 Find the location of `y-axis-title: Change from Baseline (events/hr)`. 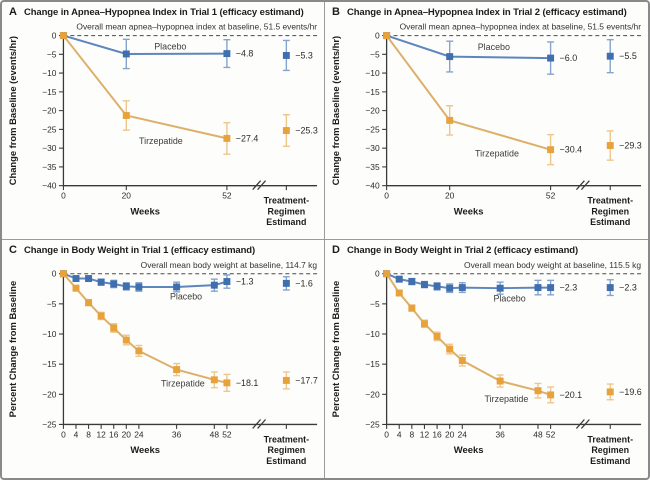

y-axis-title: Change from Baseline (events/hr) is located at coordinates (335, 111).